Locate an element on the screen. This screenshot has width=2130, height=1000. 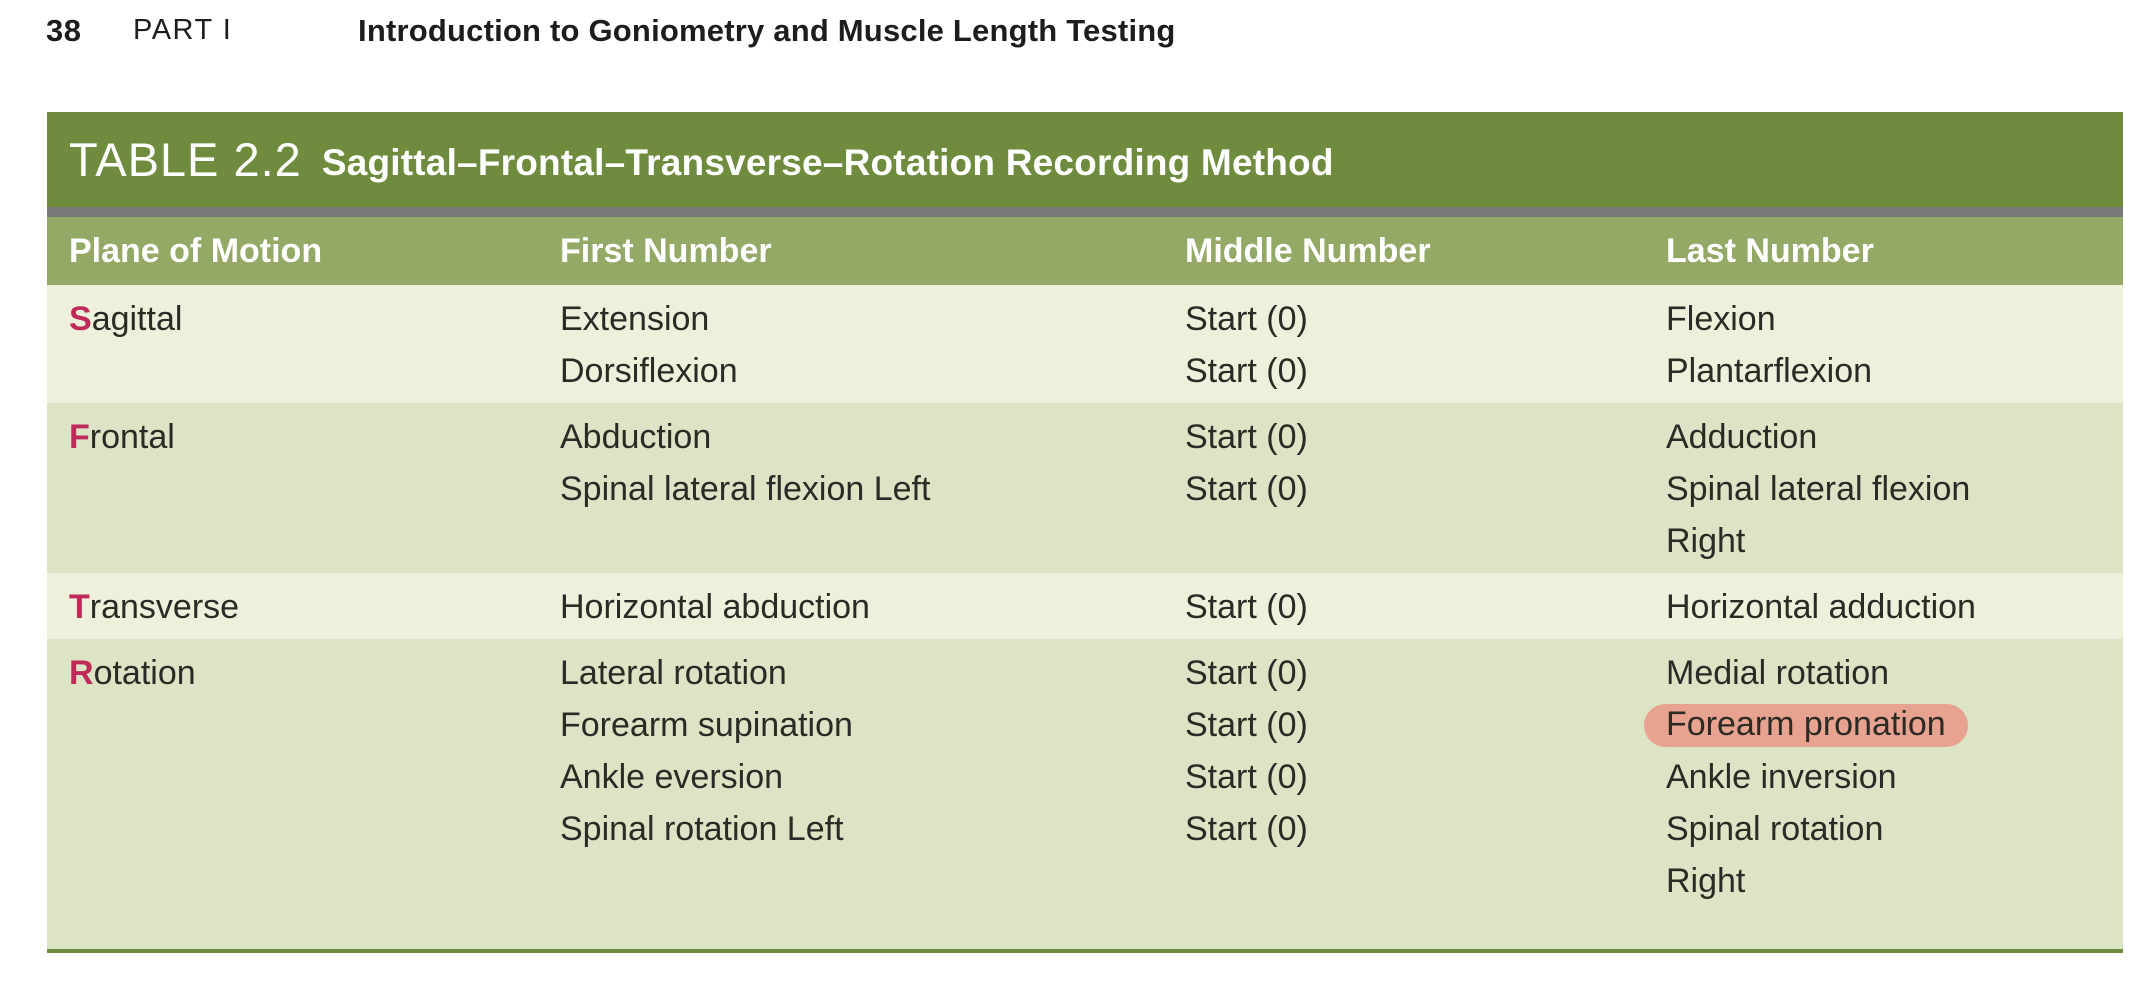
column-header-last: Last Number is located at coordinates (1770, 250).